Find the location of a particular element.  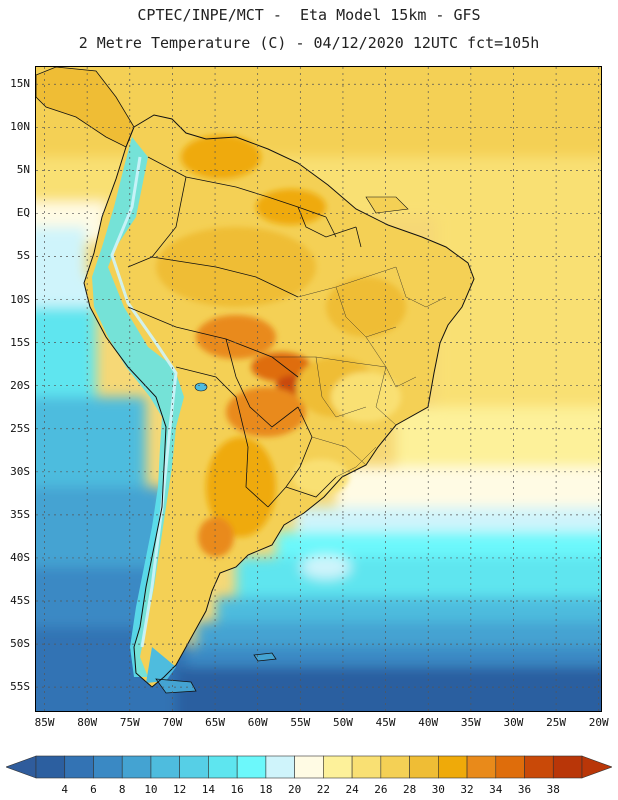

lat-label: 10N is located at coordinates (20, 127).